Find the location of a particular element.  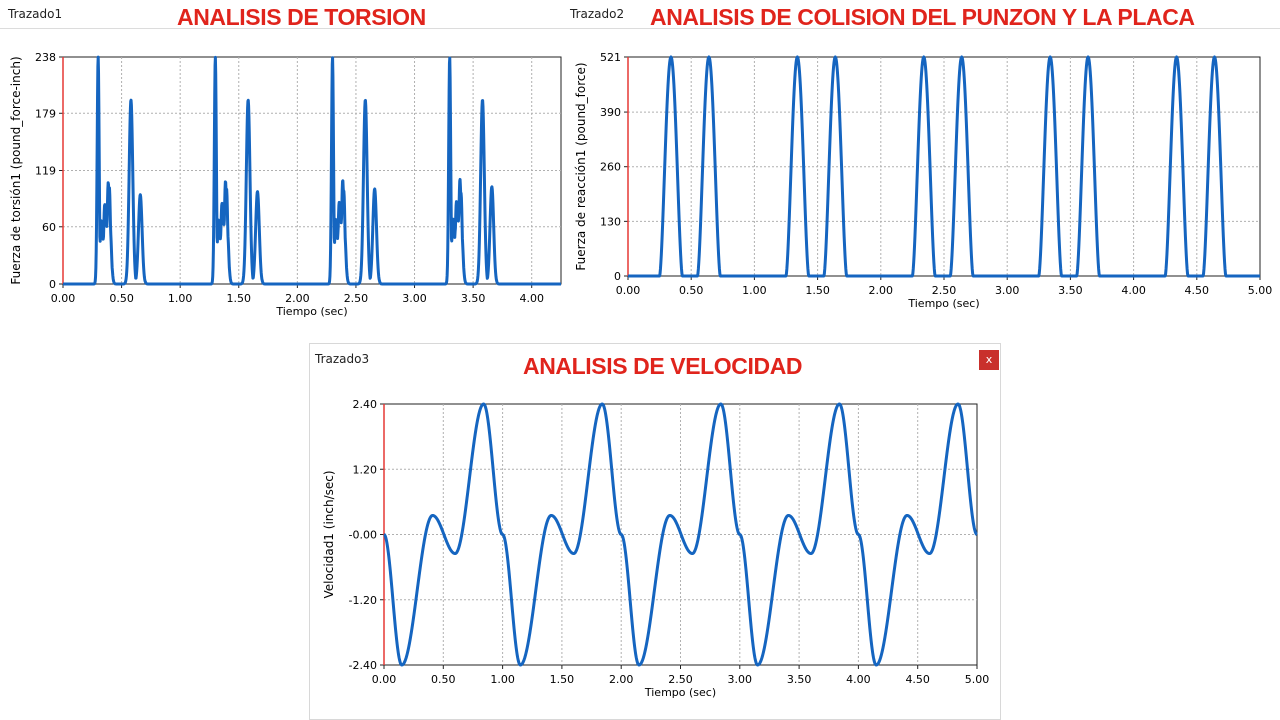

y-tick-label: -0.00 is located at coordinates (363, 535).